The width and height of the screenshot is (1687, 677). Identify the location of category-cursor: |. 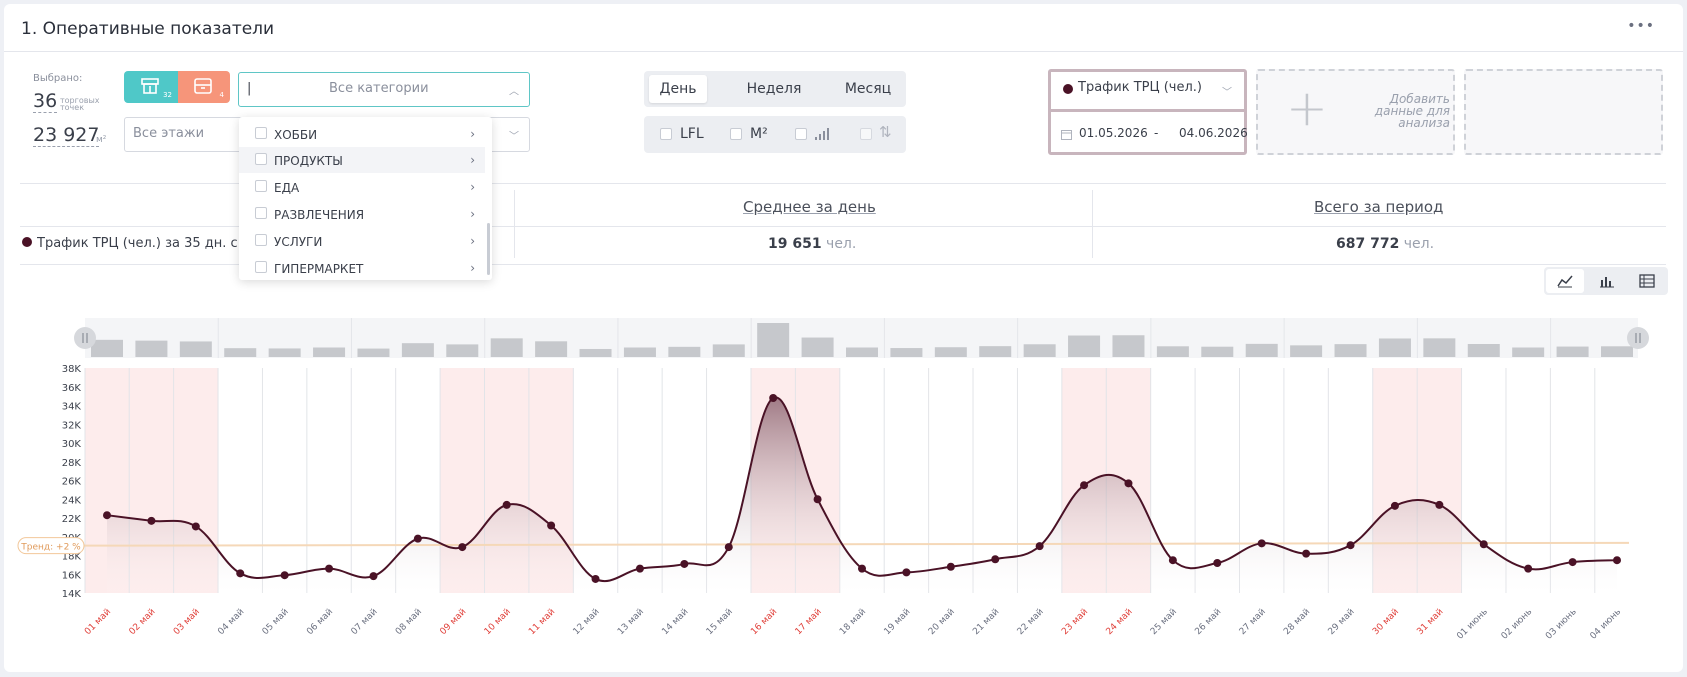
(249, 88).